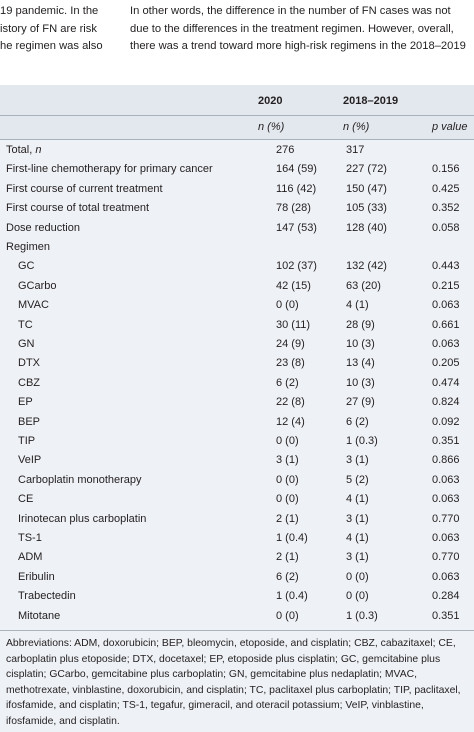 Image resolution: width=474 pixels, height=732 pixels. I want to click on cell-2020: 78 (28), so click(293, 208).